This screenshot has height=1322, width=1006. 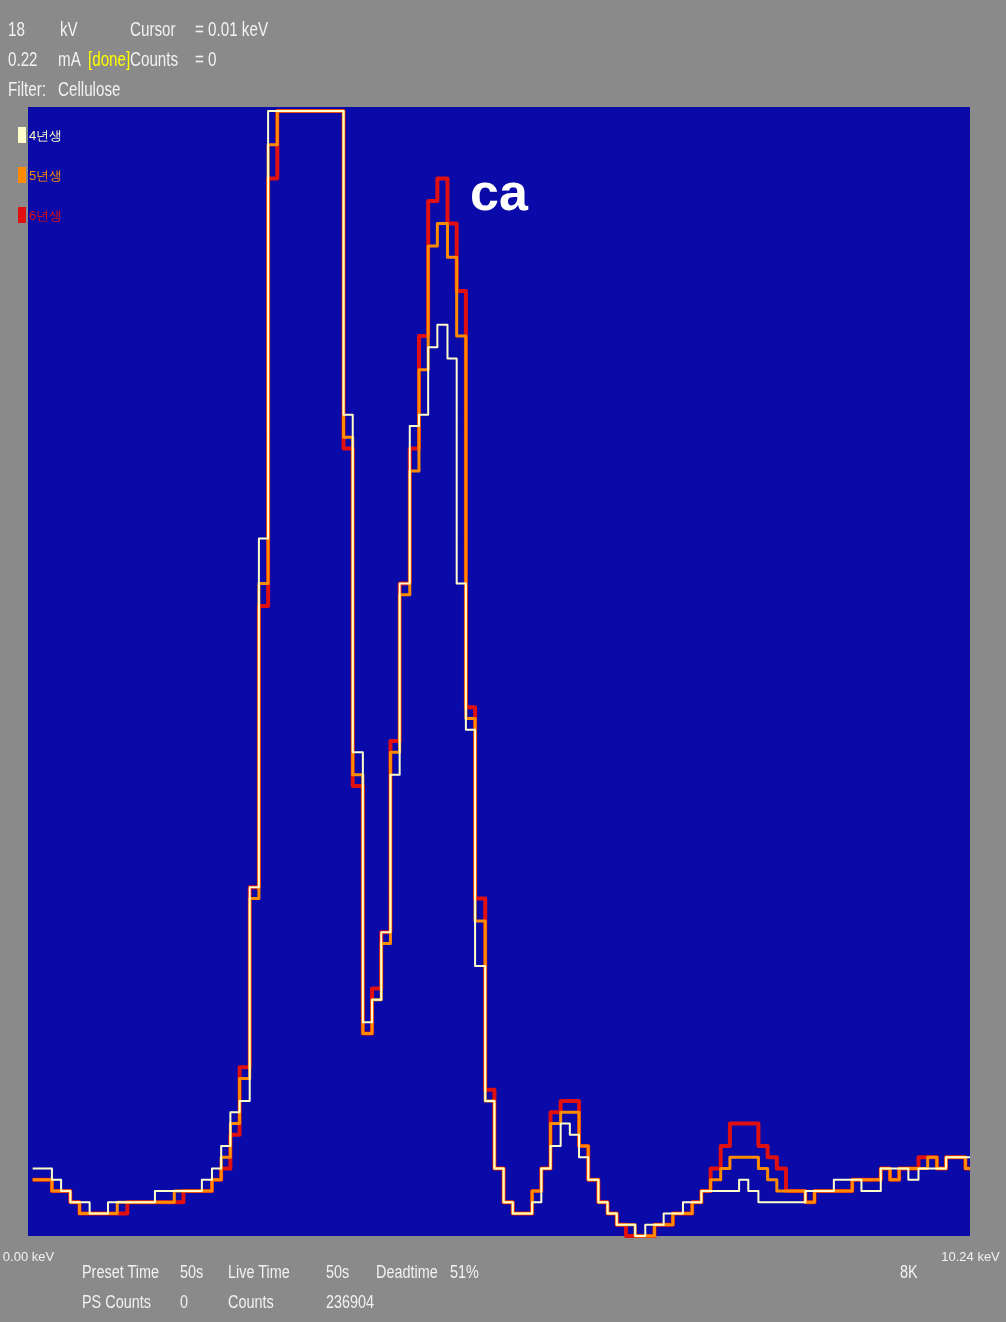 I want to click on annotation: ca, so click(x=499, y=192).